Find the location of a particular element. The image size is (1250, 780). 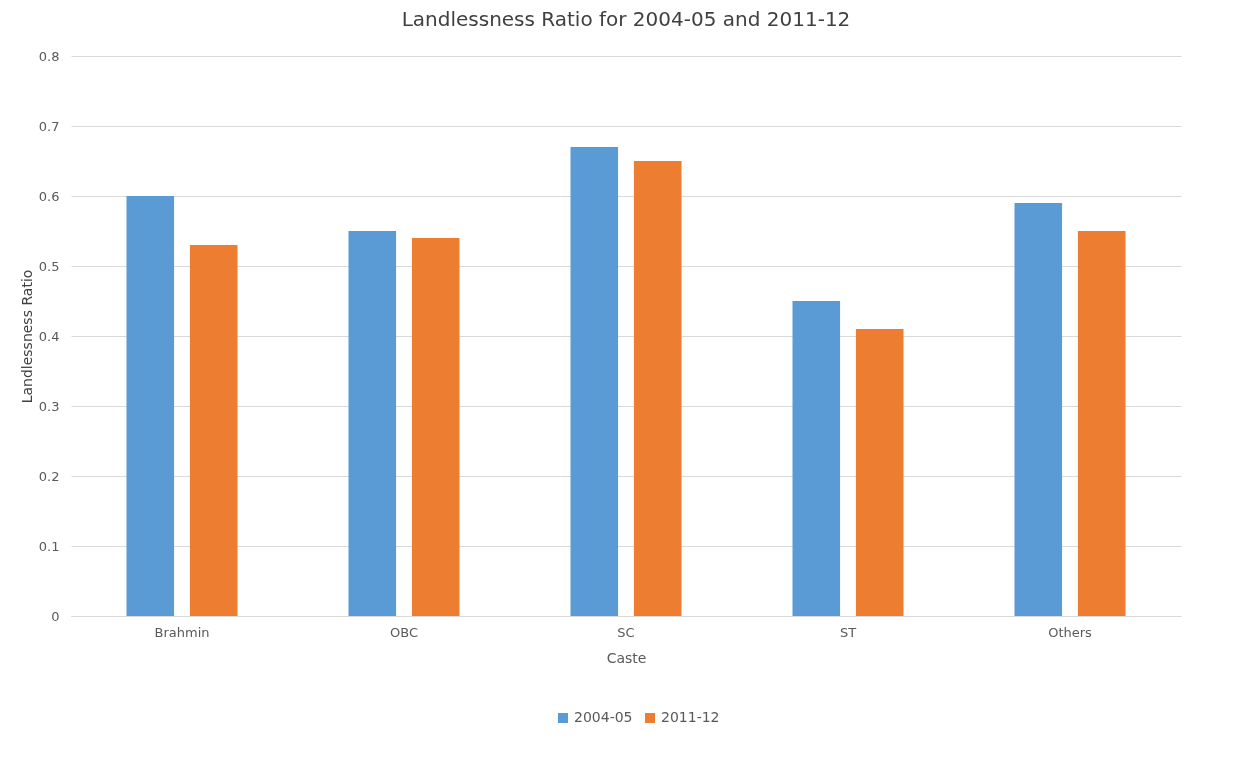

x-tick-label: SC is located at coordinates (626, 632).